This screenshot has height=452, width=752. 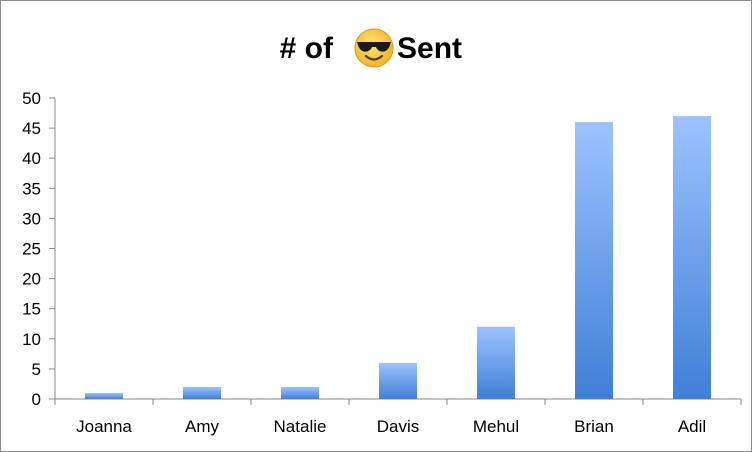 I want to click on bar-davis, so click(x=398, y=380).